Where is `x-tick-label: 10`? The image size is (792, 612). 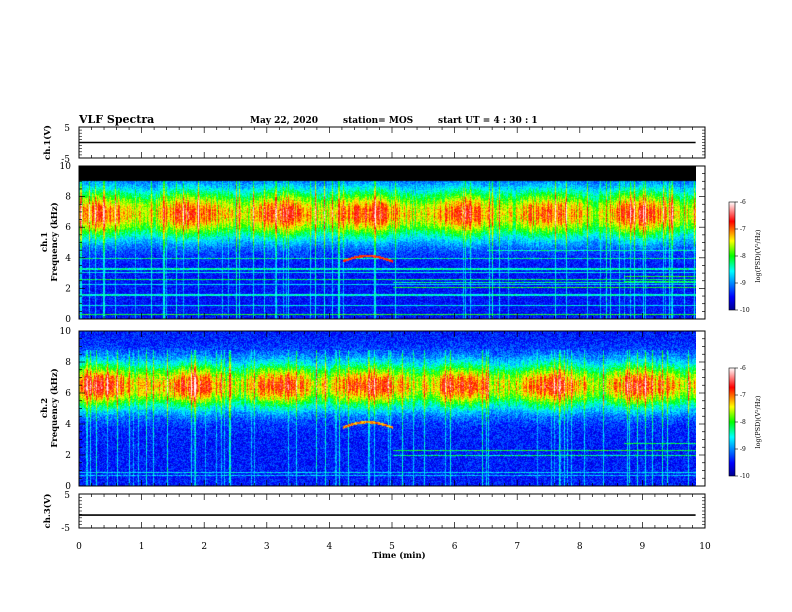
x-tick-label: 10 is located at coordinates (705, 547).